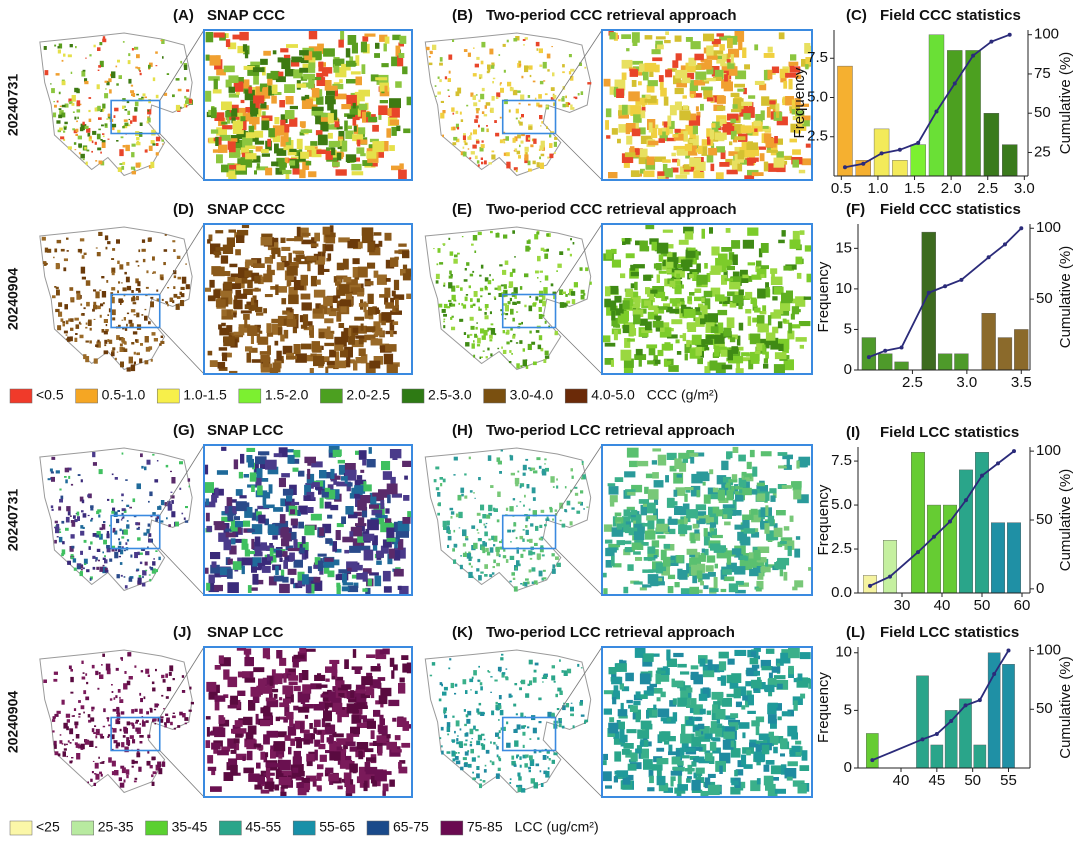  Describe the element at coordinates (182, 632) in the screenshot. I see `panel-label: (J)` at that location.